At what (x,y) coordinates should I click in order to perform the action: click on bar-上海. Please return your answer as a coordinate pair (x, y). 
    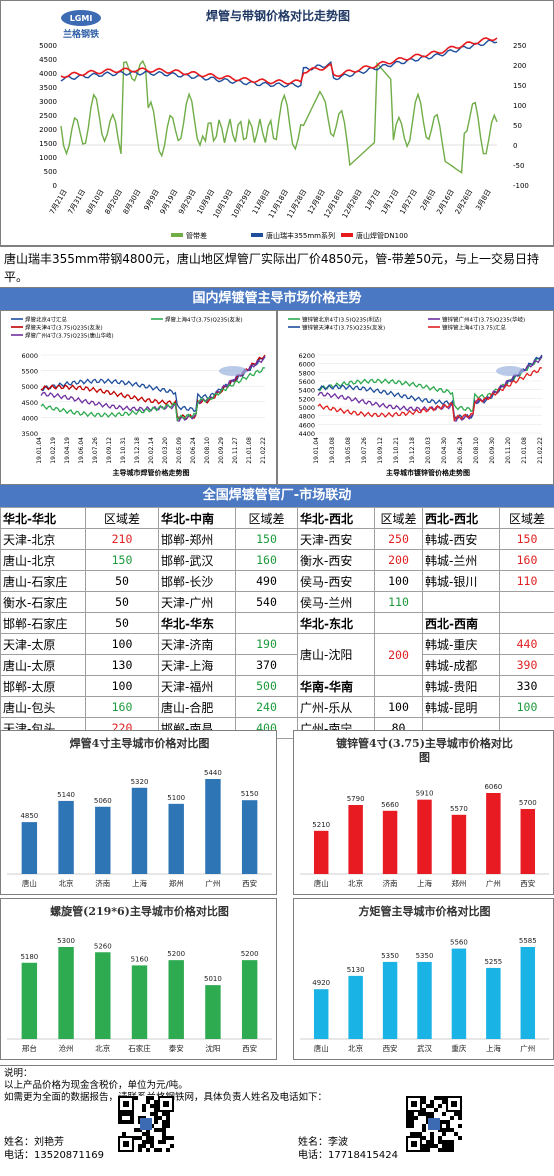
    Looking at the image, I should click on (424, 836).